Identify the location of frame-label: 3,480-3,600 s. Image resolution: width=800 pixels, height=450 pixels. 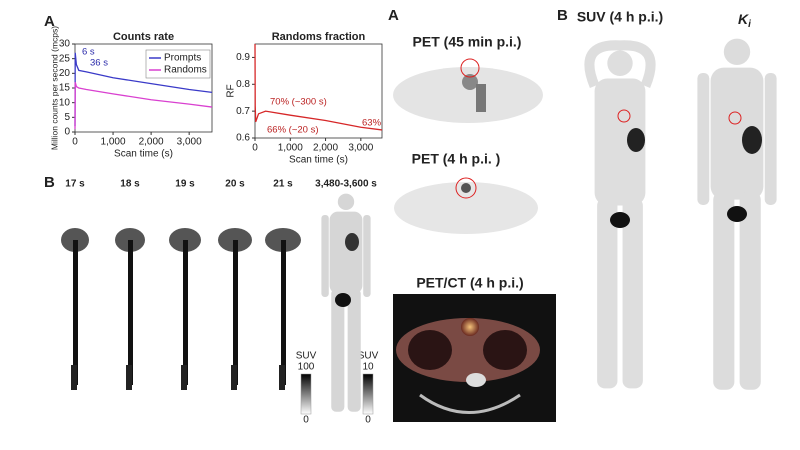
(346, 184).